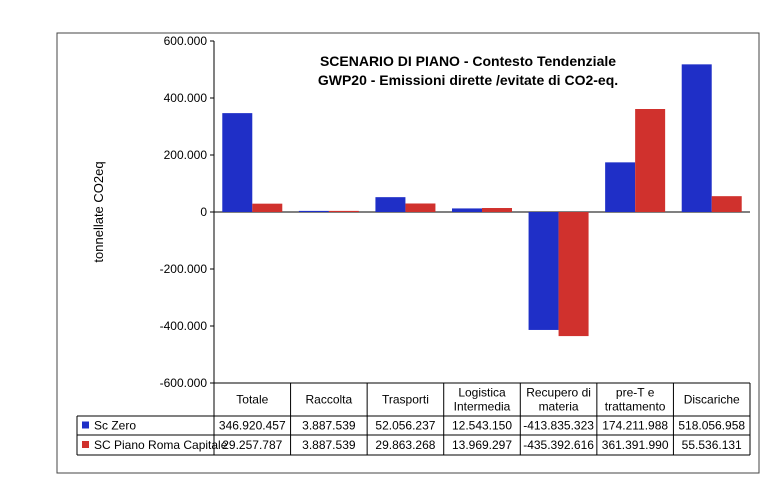 The width and height of the screenshot is (767, 486). I want to click on y-tick-label: -600.000, so click(184, 383).